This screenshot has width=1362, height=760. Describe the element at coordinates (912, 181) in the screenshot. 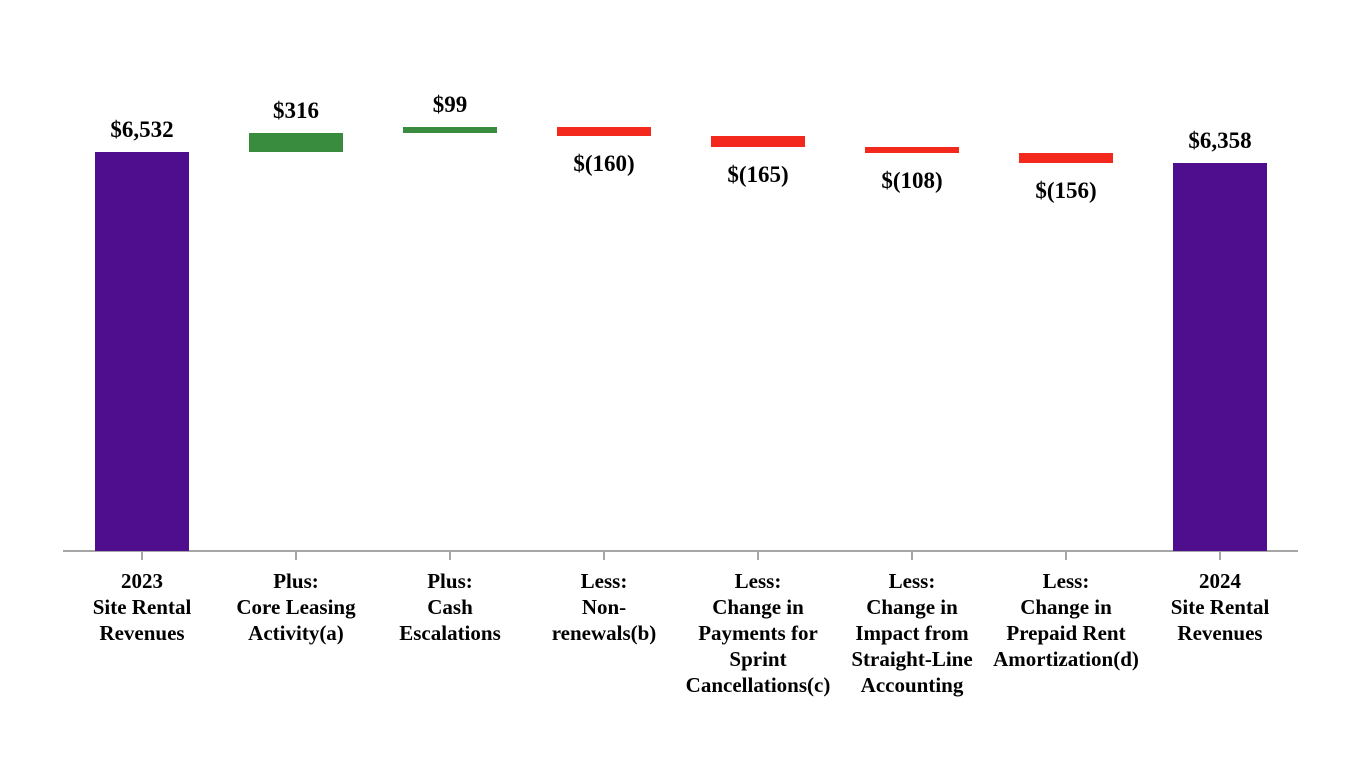

I see `bar-value-label: $(108)` at that location.